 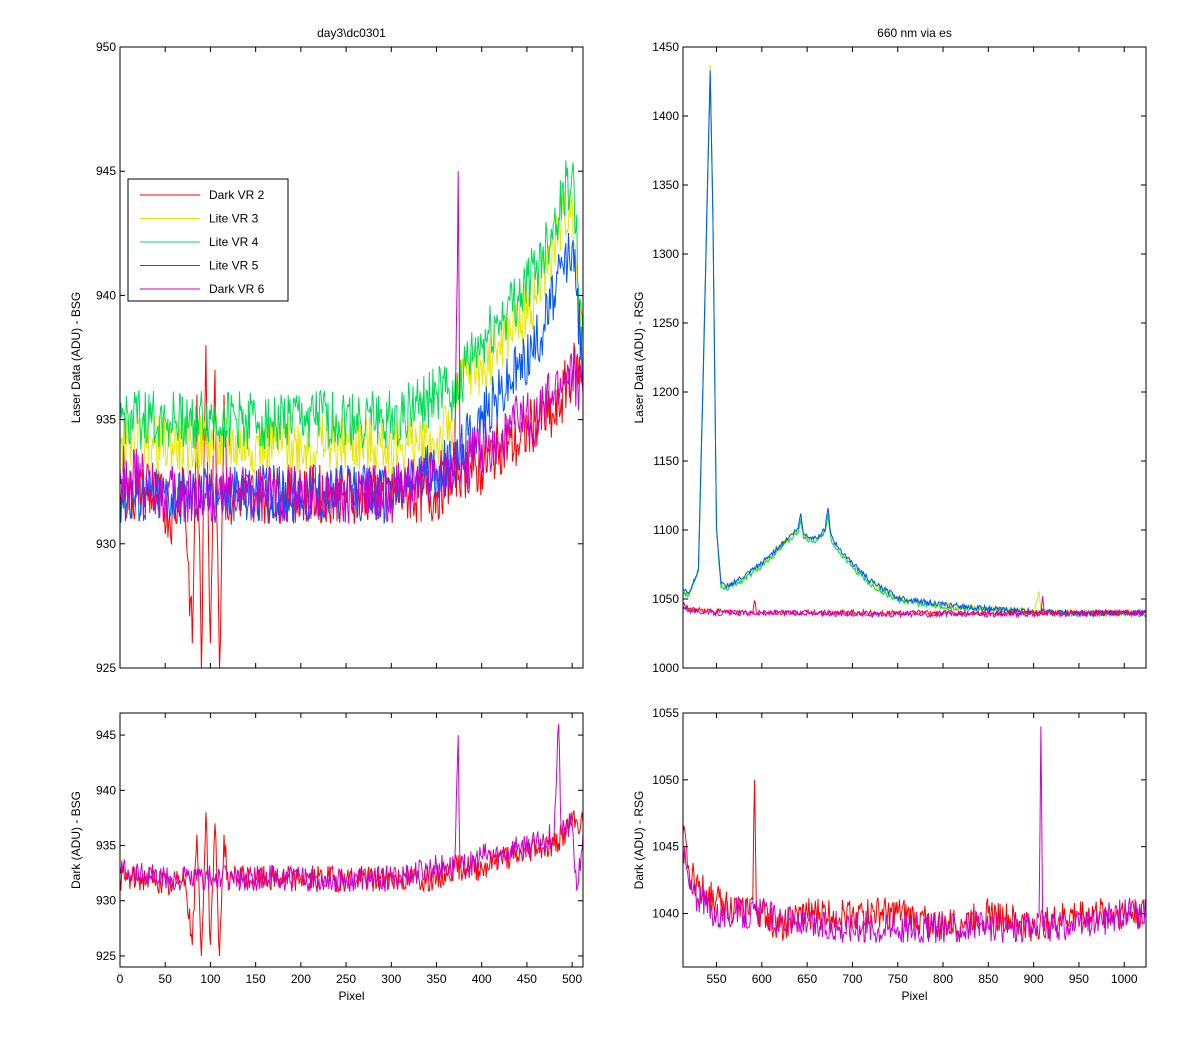 What do you see at coordinates (665, 713) in the screenshot?
I see `y-tick-label: 1055` at bounding box center [665, 713].